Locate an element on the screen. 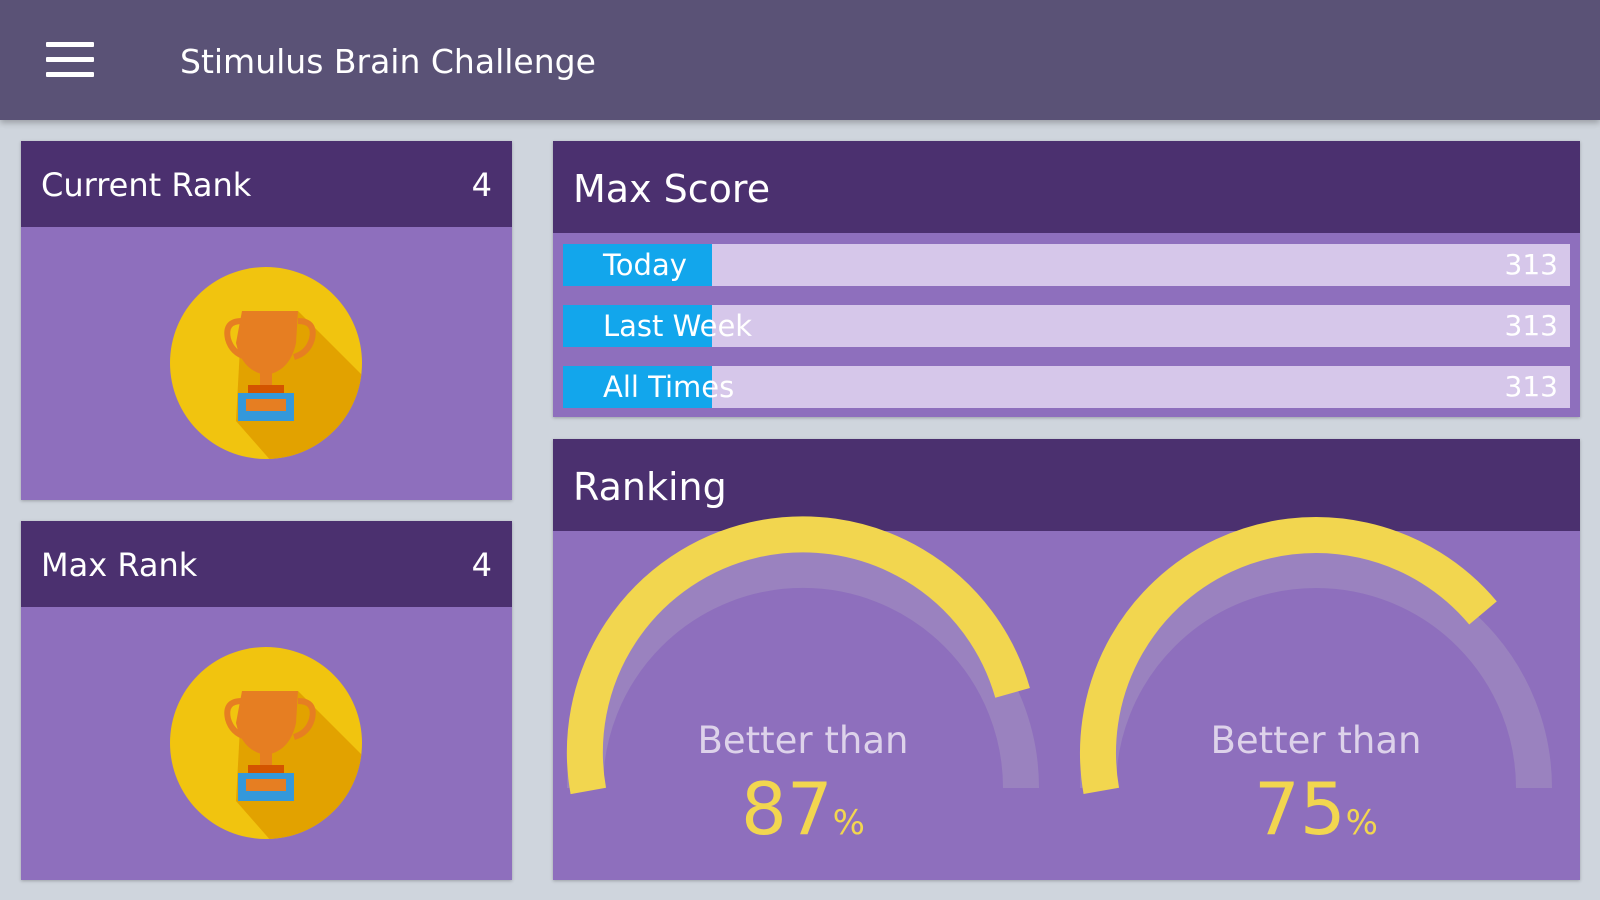  gauge-number: 87 is located at coordinates (787, 809).